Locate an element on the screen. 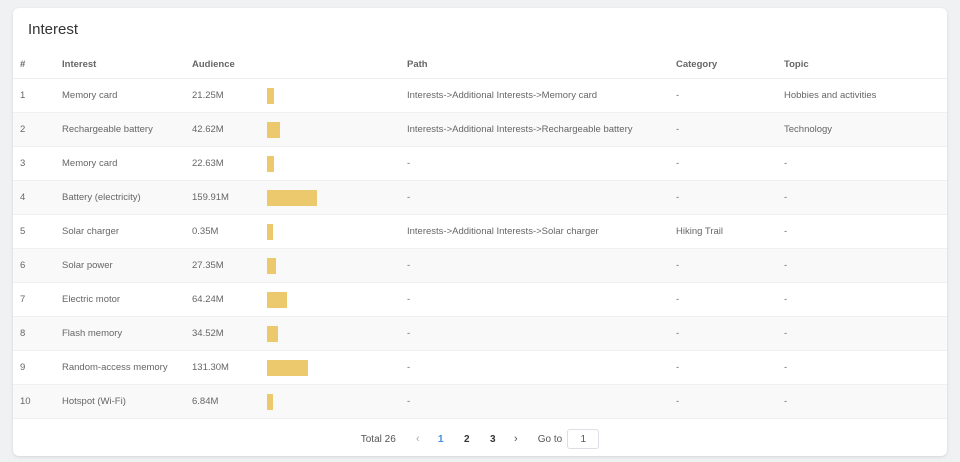 The width and height of the screenshot is (960, 462). cell-interest: Battery (electricity) is located at coordinates (127, 197).